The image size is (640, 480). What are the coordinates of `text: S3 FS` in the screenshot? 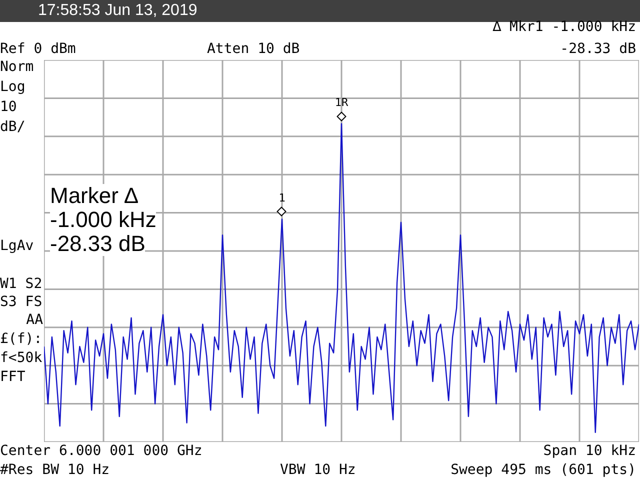 It's located at (21, 302).